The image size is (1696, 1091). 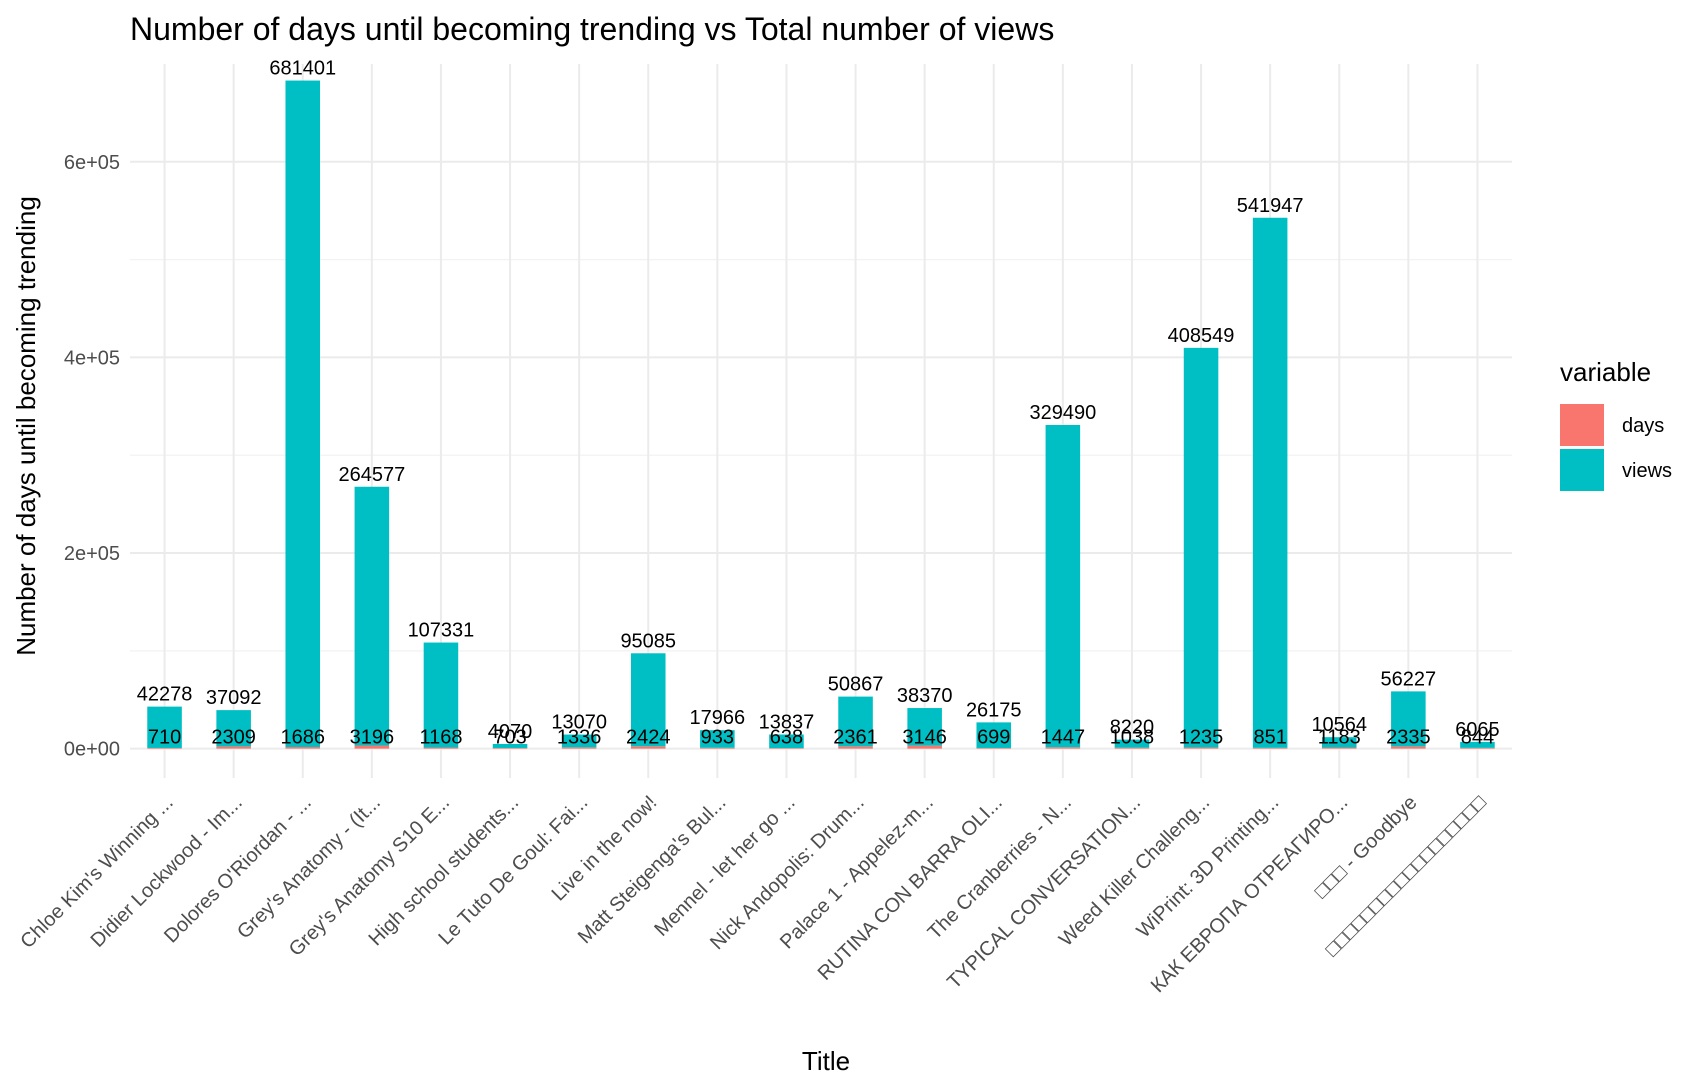 What do you see at coordinates (1269, 738) in the screenshot?
I see `days-value-label: 851` at bounding box center [1269, 738].